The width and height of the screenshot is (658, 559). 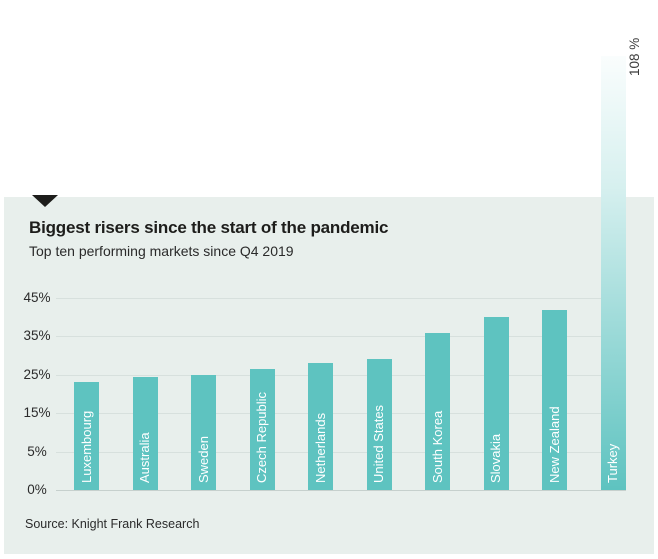 What do you see at coordinates (320, 447) in the screenshot?
I see `bar-label-netherlands: Netherlands` at bounding box center [320, 447].